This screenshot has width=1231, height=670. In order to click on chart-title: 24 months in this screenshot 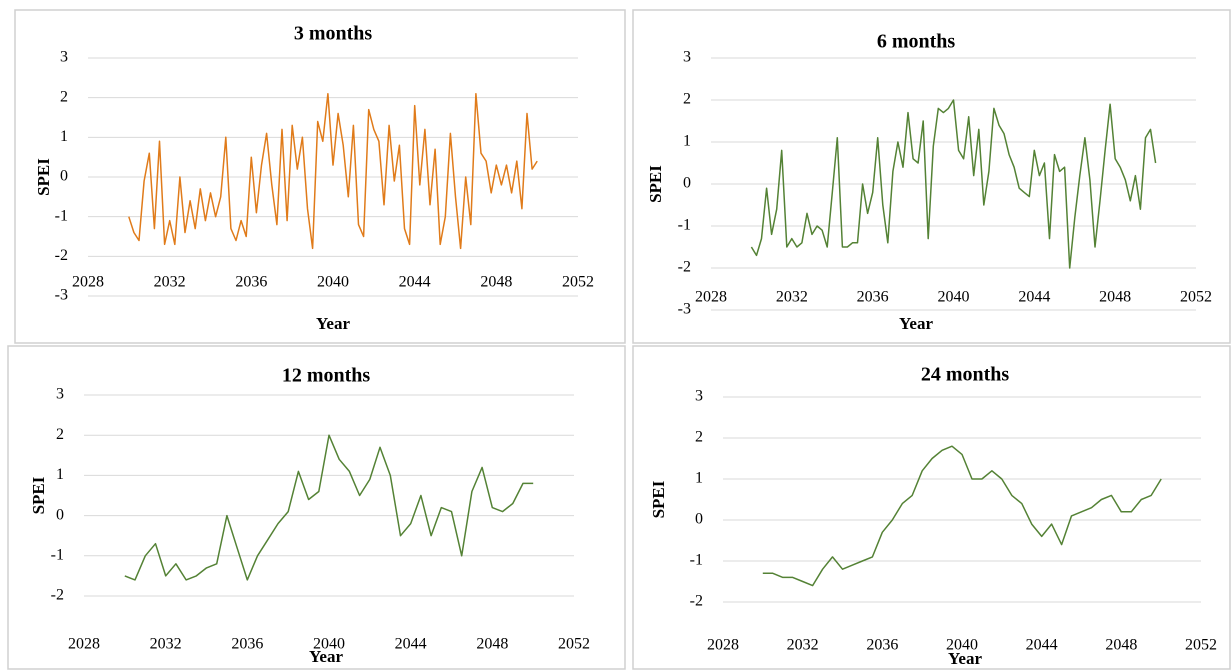, I will do `click(965, 375)`.